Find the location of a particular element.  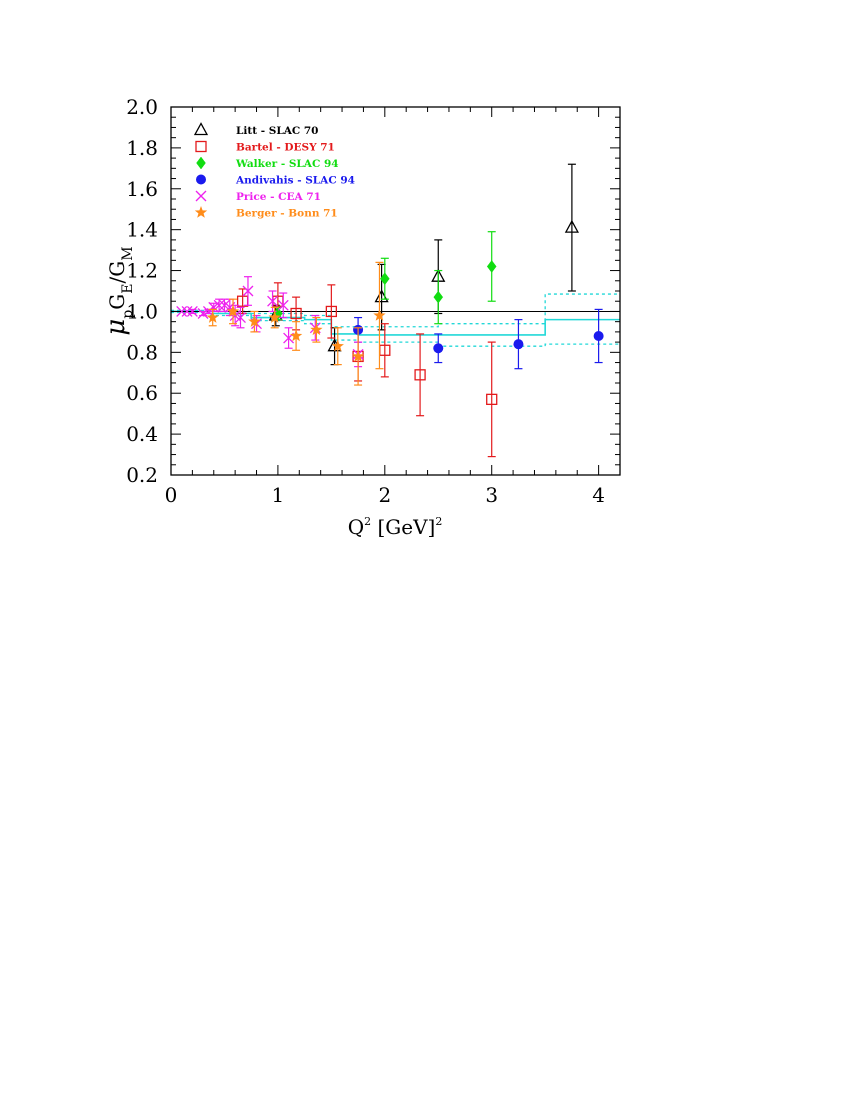

legend-label: Price - CEA 71 is located at coordinates (278, 197).